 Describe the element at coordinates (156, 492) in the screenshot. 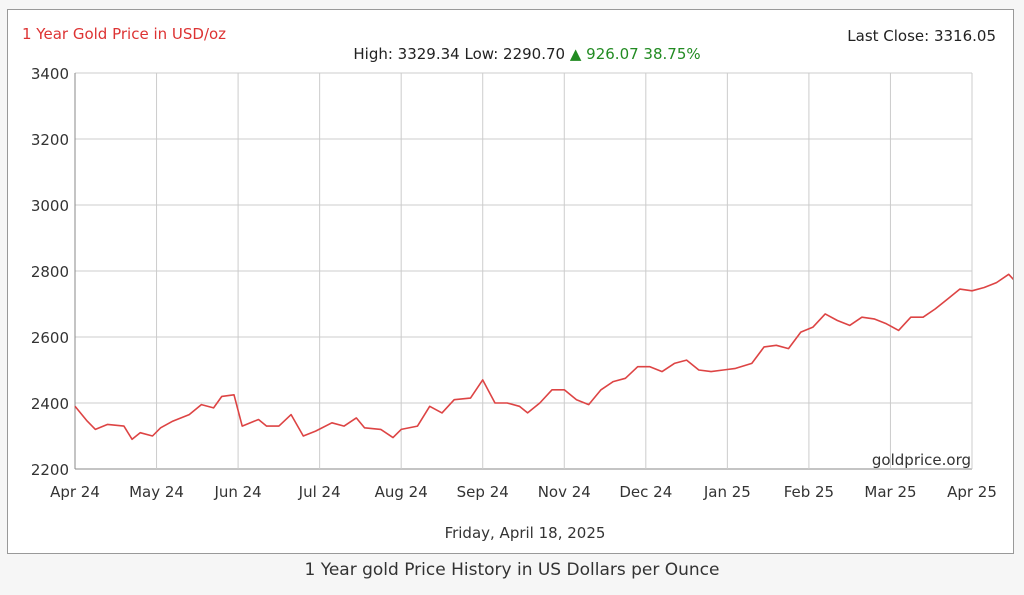

I see `x-tick-label: May 24` at that location.